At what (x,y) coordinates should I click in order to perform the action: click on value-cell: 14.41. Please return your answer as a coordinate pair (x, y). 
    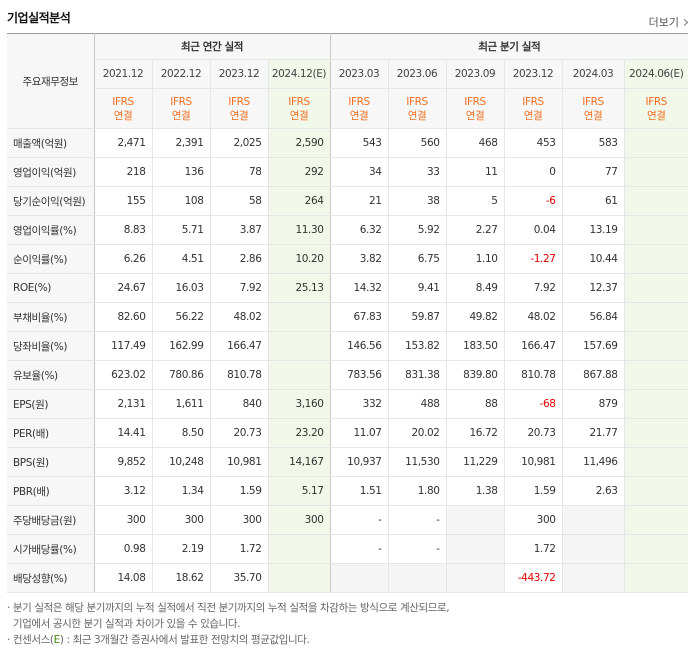
    Looking at the image, I should click on (122, 433).